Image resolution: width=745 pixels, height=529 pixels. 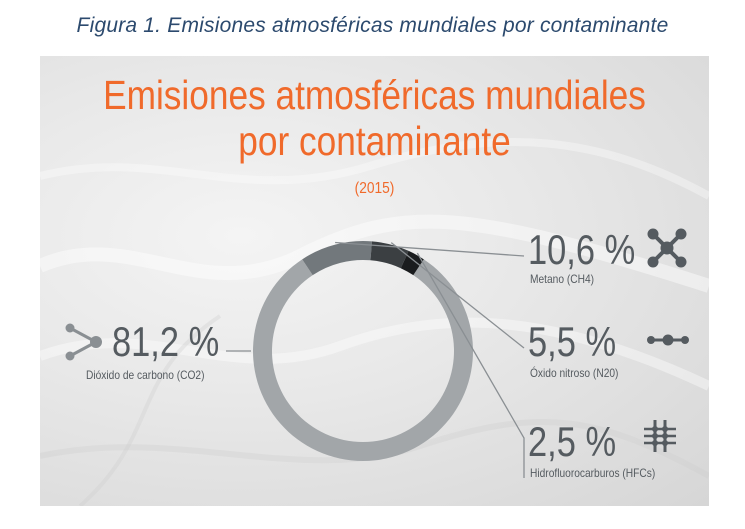 What do you see at coordinates (572, 341) in the screenshot?
I see `n2o-value: 5,5 %` at bounding box center [572, 341].